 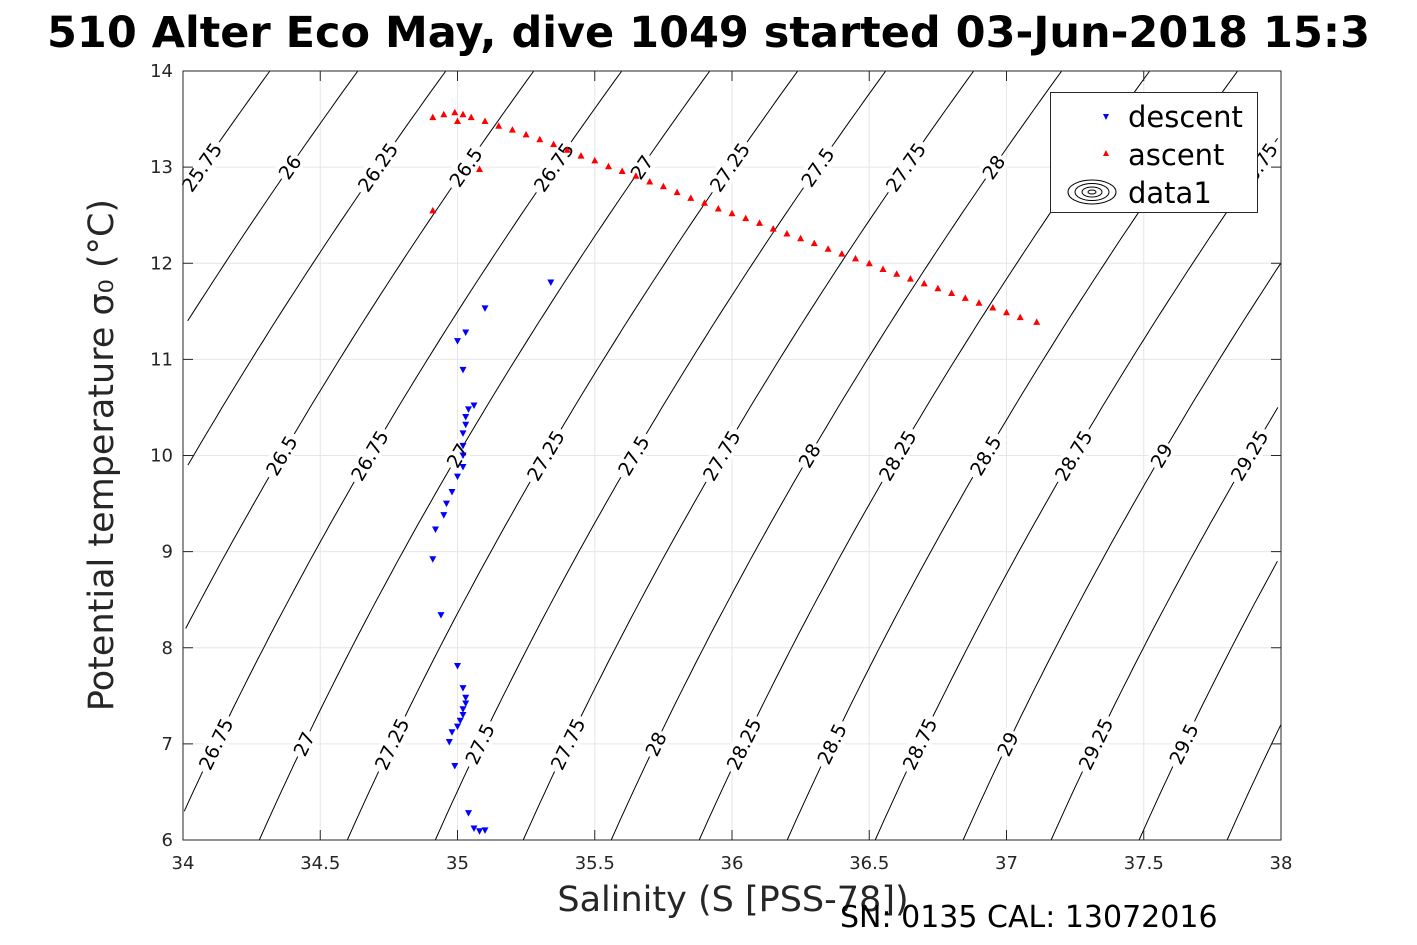 What do you see at coordinates (1092, 192) in the screenshot?
I see `contour-icon` at bounding box center [1092, 192].